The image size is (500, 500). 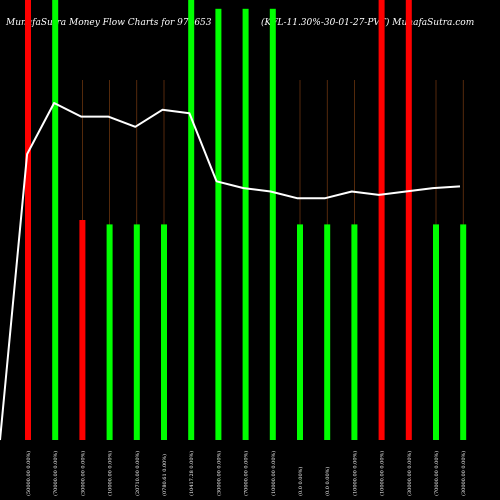 What do you see at coordinates (164, 475) in the screenshot?
I see `x-tick-label: (0780.61 0.00%)` at bounding box center [164, 475].